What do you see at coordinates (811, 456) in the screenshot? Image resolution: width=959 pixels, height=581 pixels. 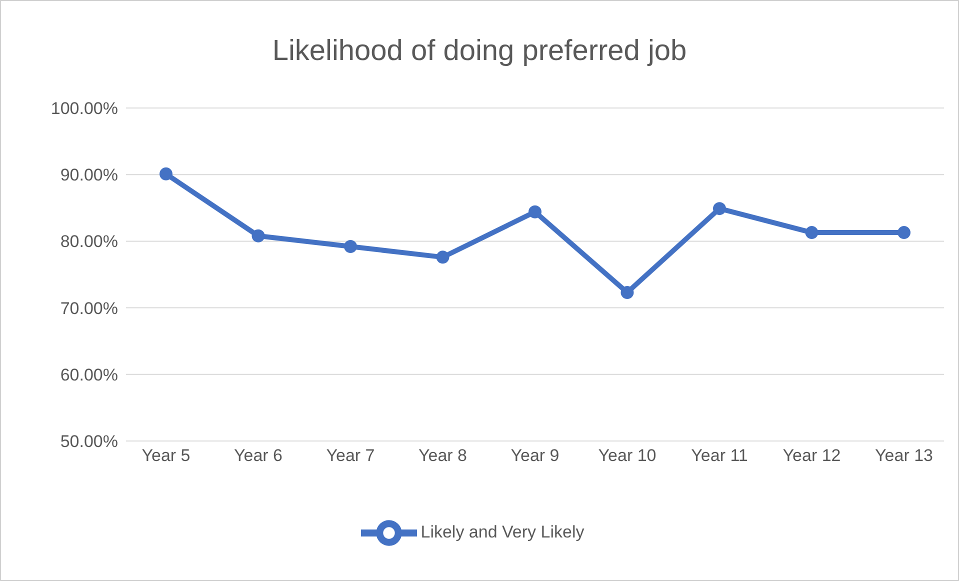 I see `x-tick-label: Year 12` at bounding box center [811, 456].